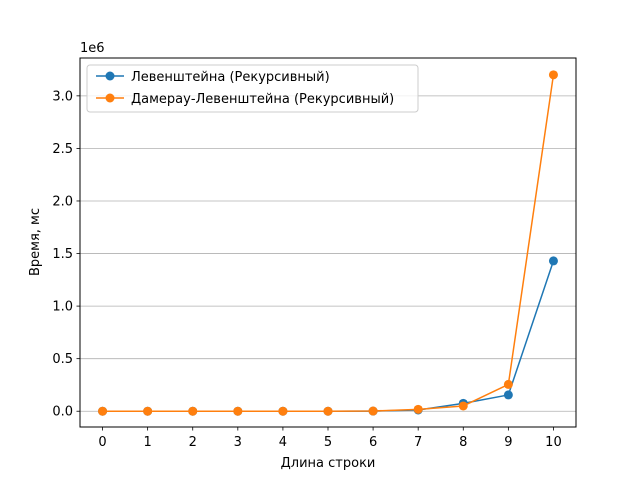 Image resolution: width=640 pixels, height=480 pixels. What do you see at coordinates (283, 442) in the screenshot?
I see `x-tick-label: 4` at bounding box center [283, 442].